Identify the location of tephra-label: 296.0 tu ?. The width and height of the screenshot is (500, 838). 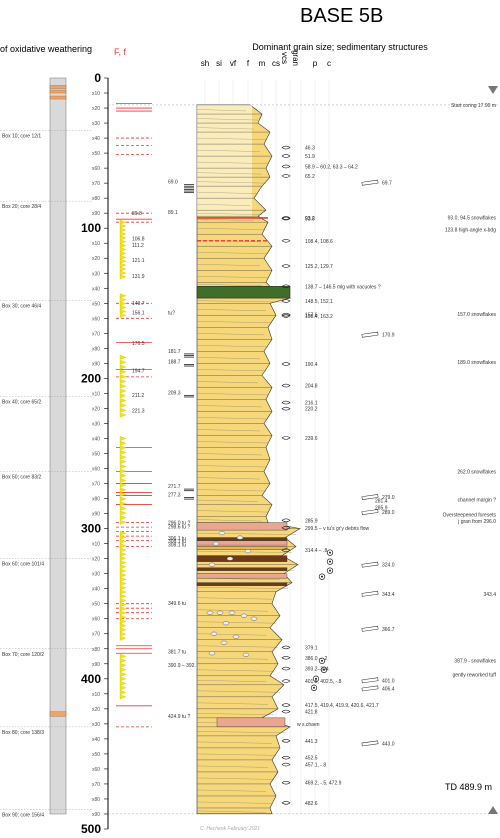
(179, 524).